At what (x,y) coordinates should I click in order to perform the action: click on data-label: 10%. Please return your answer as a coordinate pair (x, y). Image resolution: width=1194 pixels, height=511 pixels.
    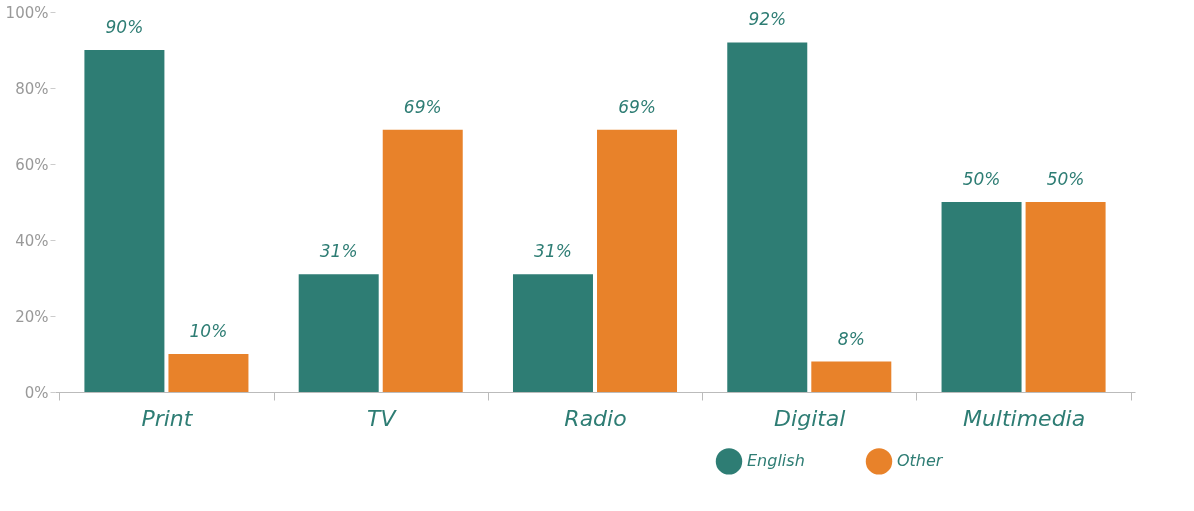
    Looking at the image, I should click on (208, 331).